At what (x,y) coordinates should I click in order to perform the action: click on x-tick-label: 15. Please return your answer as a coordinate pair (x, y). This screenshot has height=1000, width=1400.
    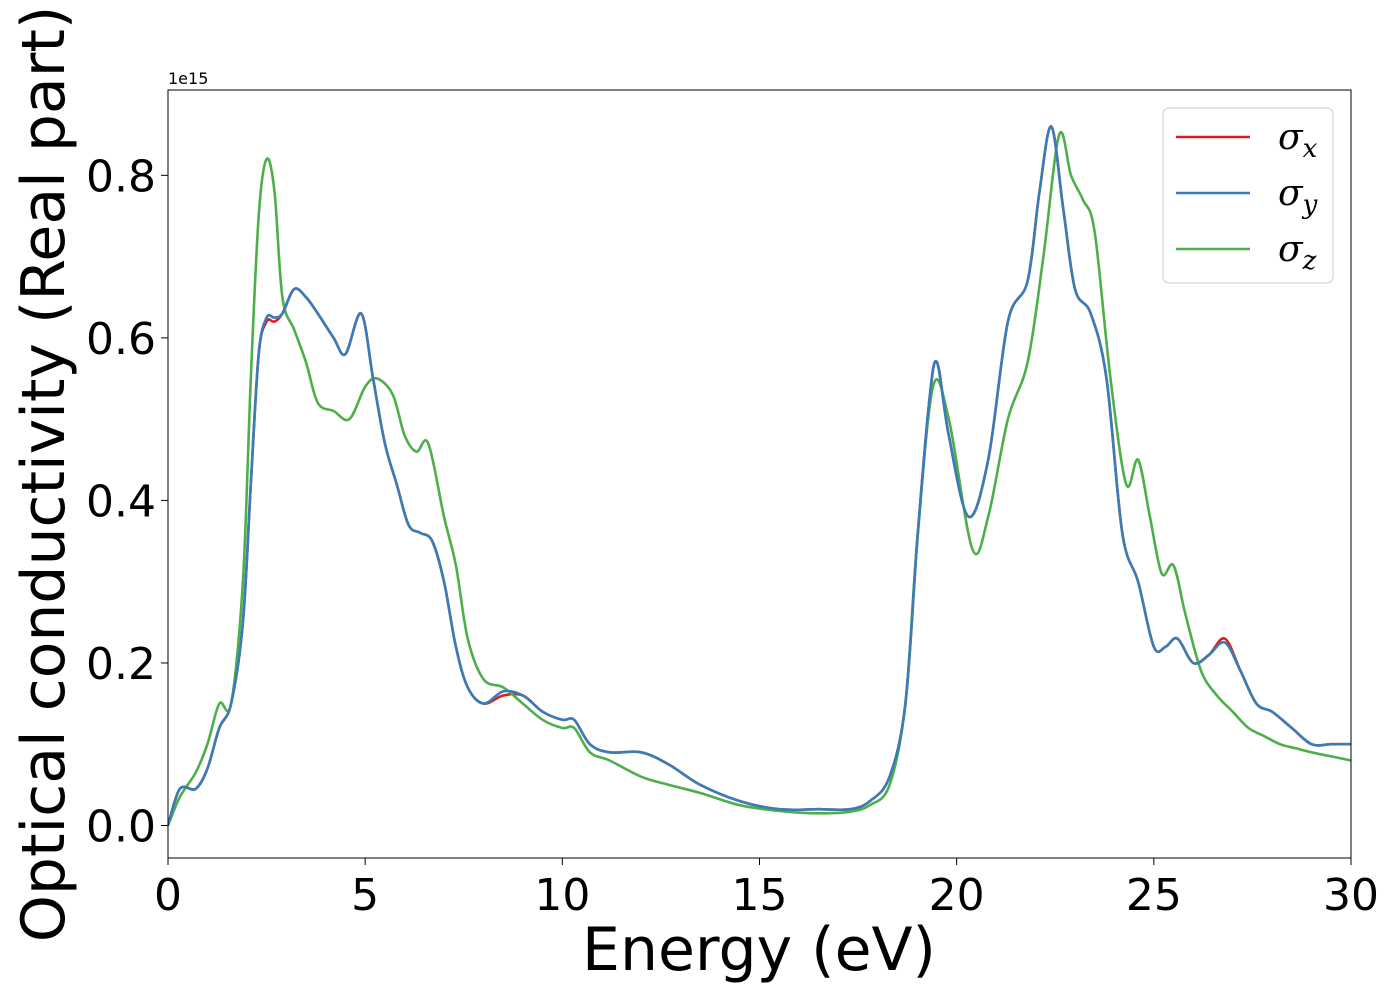
    Looking at the image, I should click on (760, 895).